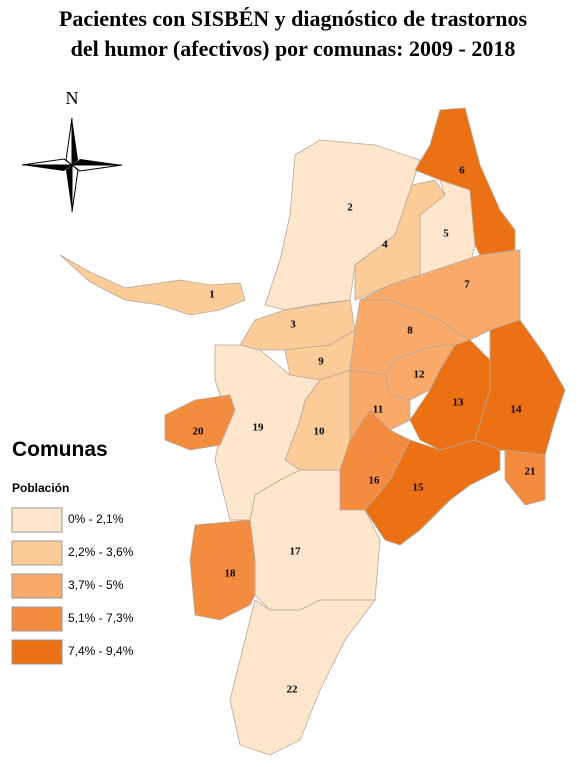  I want to click on commune-label: 22, so click(293, 690).